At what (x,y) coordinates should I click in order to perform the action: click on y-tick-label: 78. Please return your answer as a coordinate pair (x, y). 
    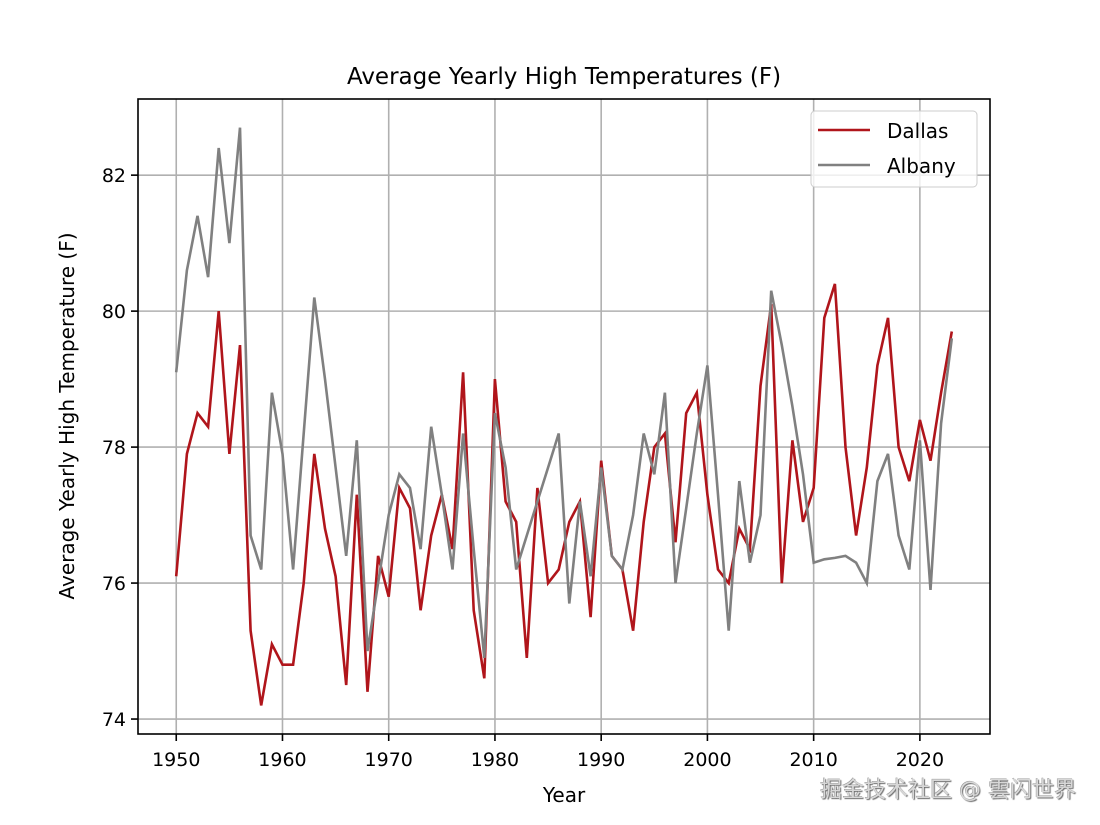
    Looking at the image, I should click on (114, 448).